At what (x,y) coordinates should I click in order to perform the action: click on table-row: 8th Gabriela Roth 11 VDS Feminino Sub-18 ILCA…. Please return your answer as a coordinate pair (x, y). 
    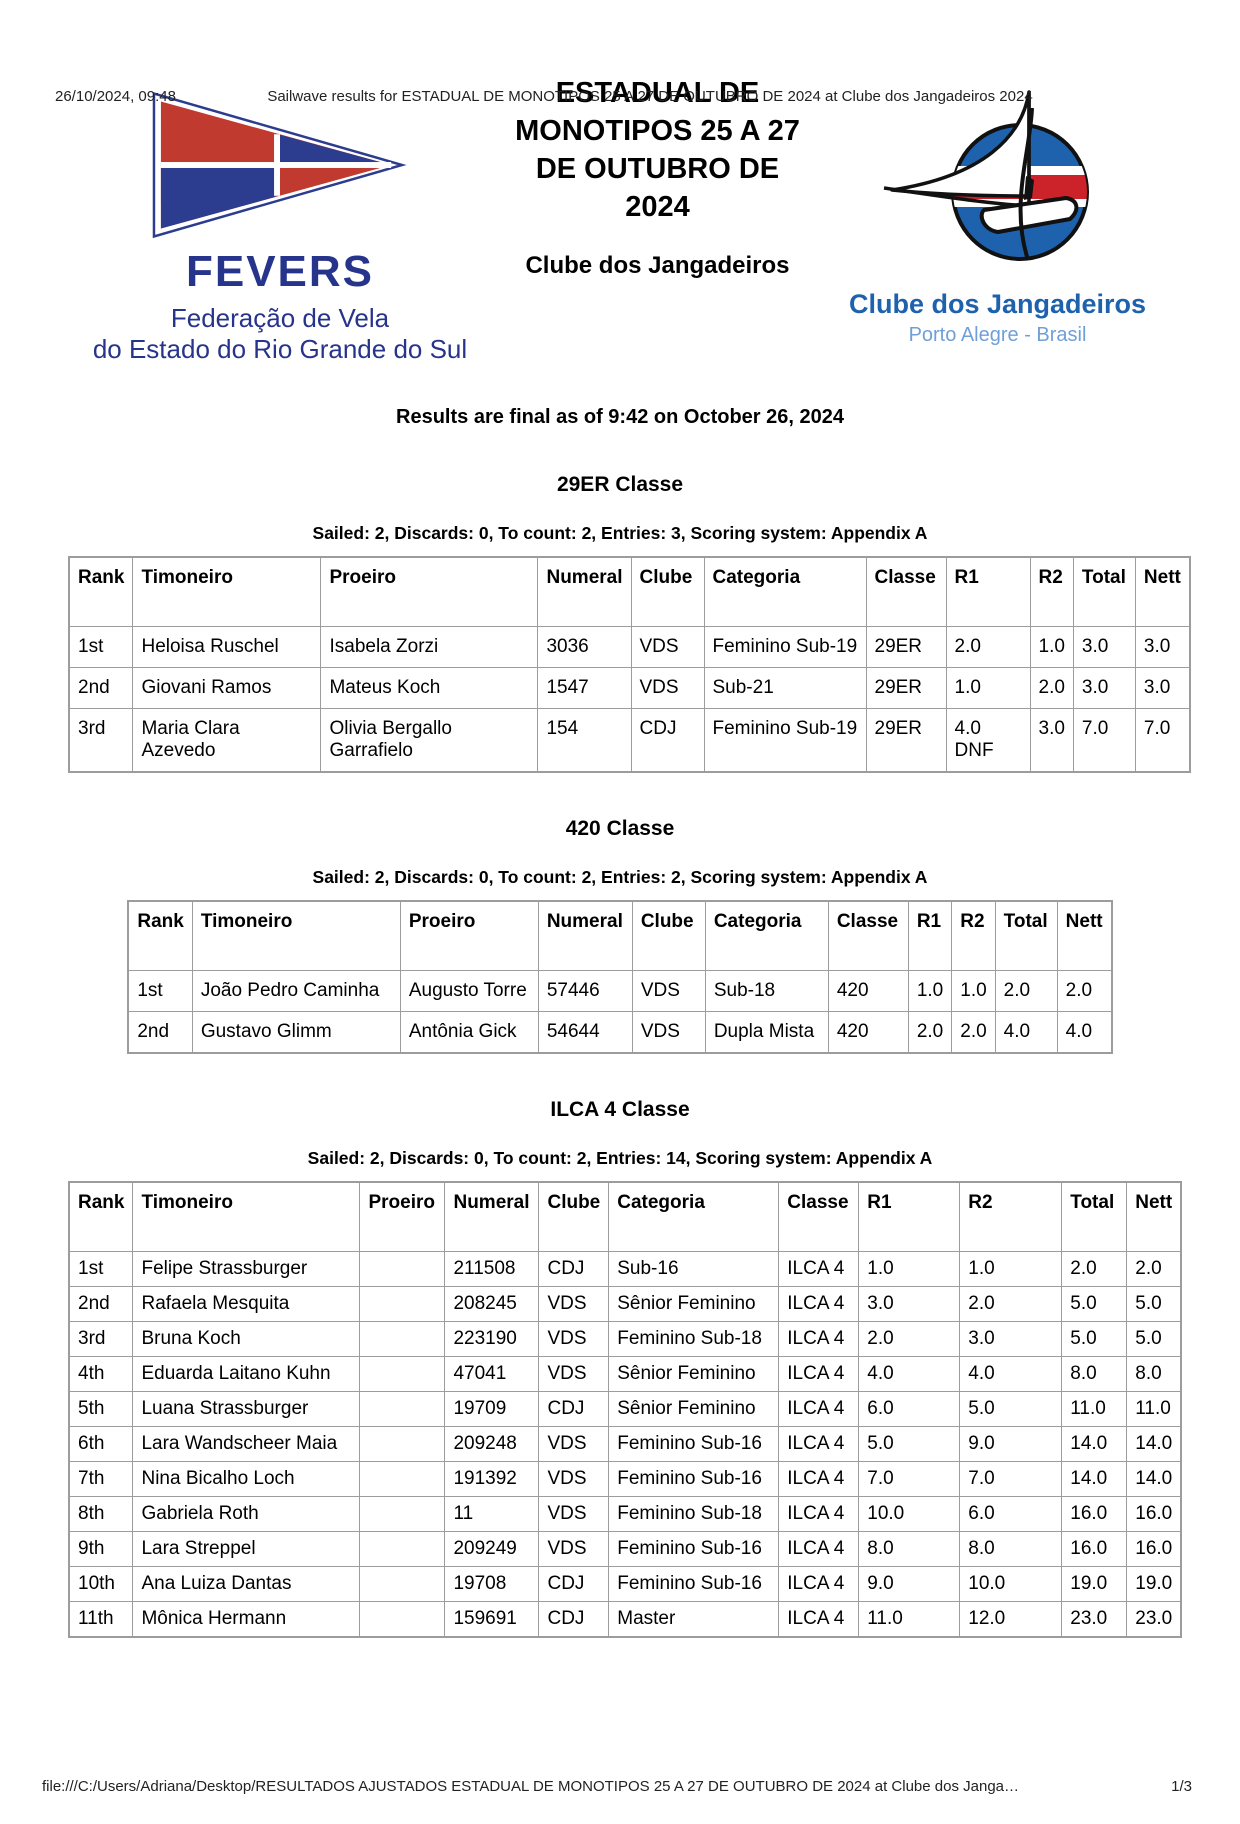
    Looking at the image, I should click on (625, 1514).